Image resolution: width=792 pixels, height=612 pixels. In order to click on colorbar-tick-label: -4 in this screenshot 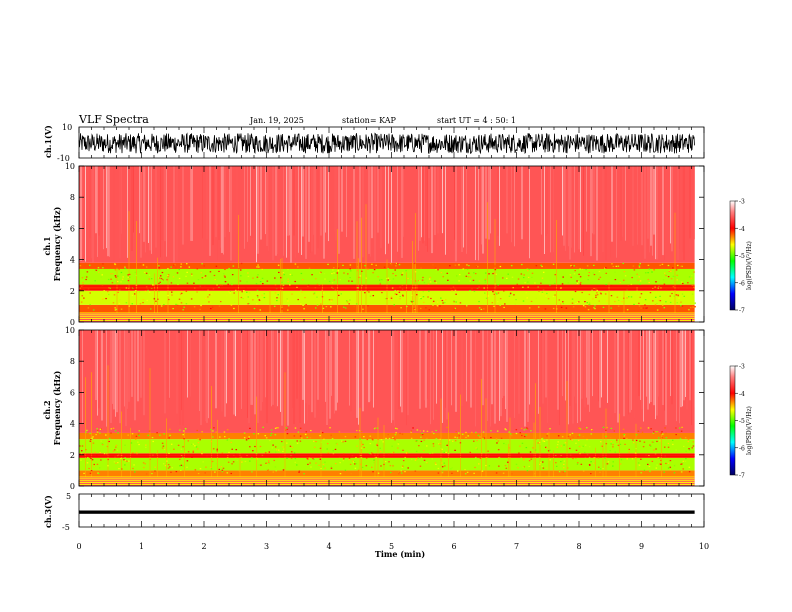, I will do `click(742, 229)`.